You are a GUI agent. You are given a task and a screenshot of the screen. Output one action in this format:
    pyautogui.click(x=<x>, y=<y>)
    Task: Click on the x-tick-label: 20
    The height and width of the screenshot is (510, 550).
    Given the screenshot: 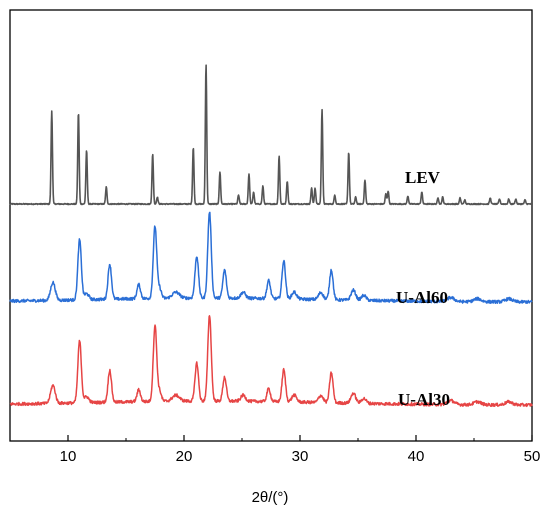 What is the action you would take?
    pyautogui.click(x=184, y=456)
    